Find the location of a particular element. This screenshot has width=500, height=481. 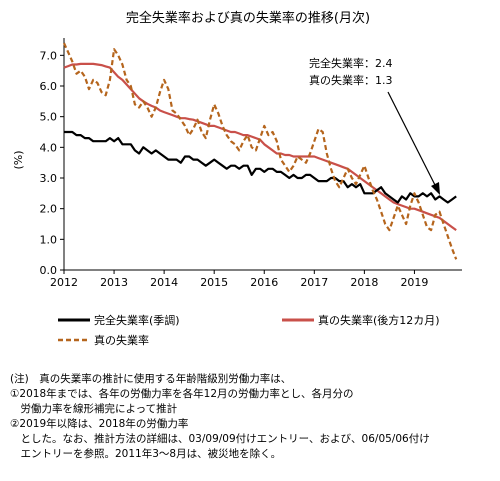

x-tick-label: 2018 is located at coordinates (364, 282).